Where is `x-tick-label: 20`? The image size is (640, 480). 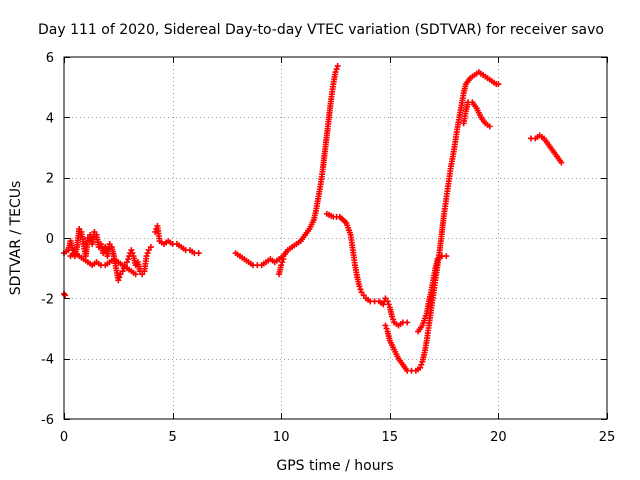 x-tick-label: 20 is located at coordinates (498, 437).